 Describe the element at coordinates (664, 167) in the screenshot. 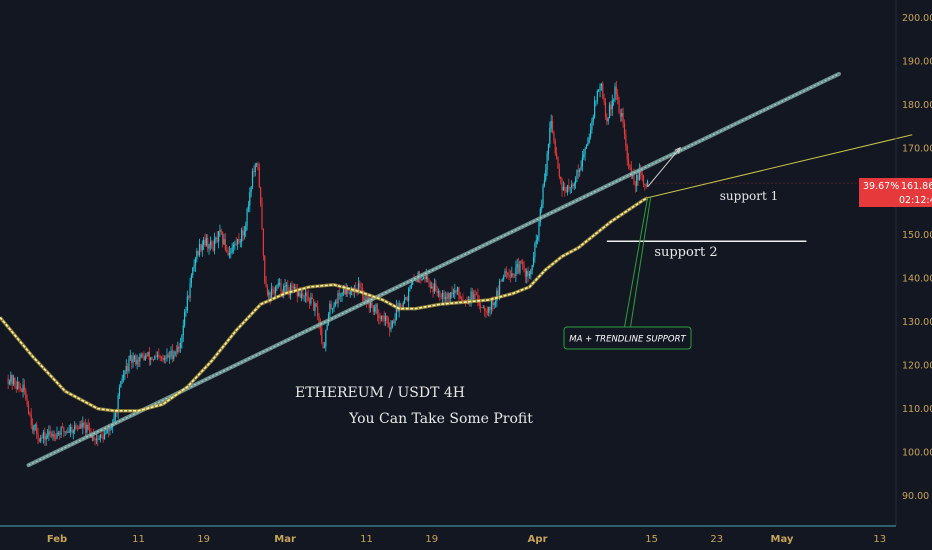

I see `projection-arrow-line` at that location.